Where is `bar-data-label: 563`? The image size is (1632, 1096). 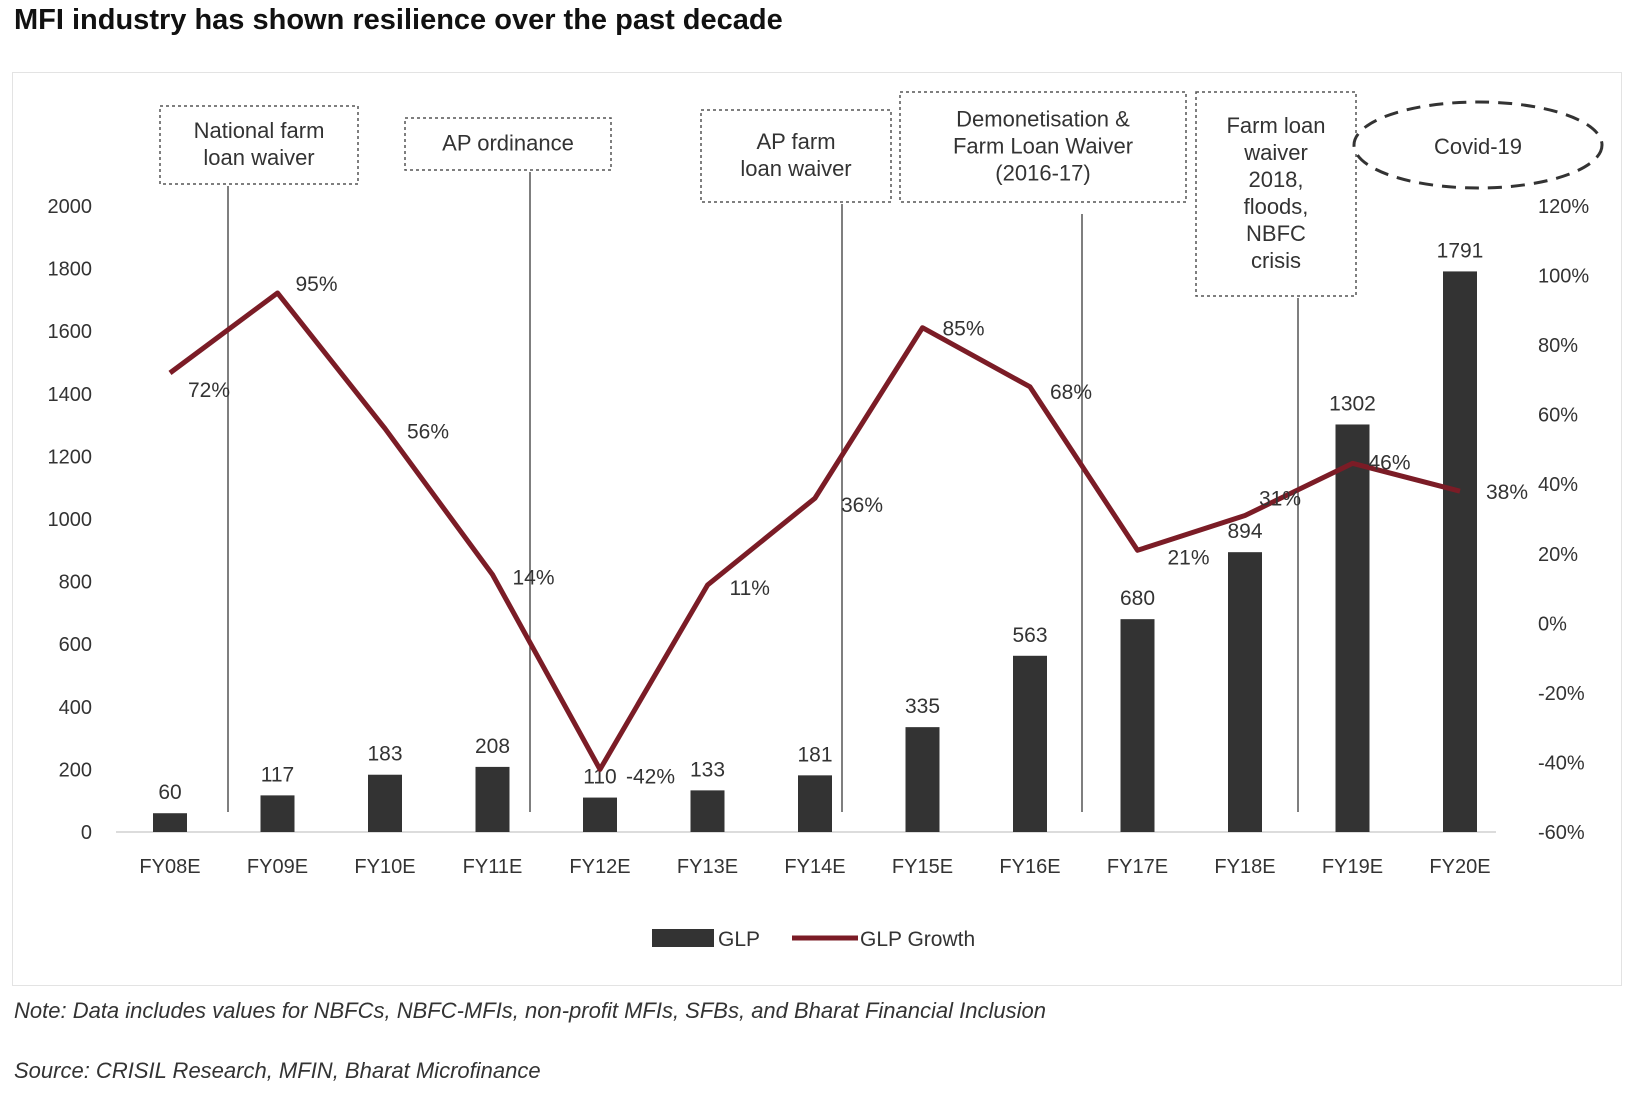 bar-data-label: 563 is located at coordinates (1029, 635).